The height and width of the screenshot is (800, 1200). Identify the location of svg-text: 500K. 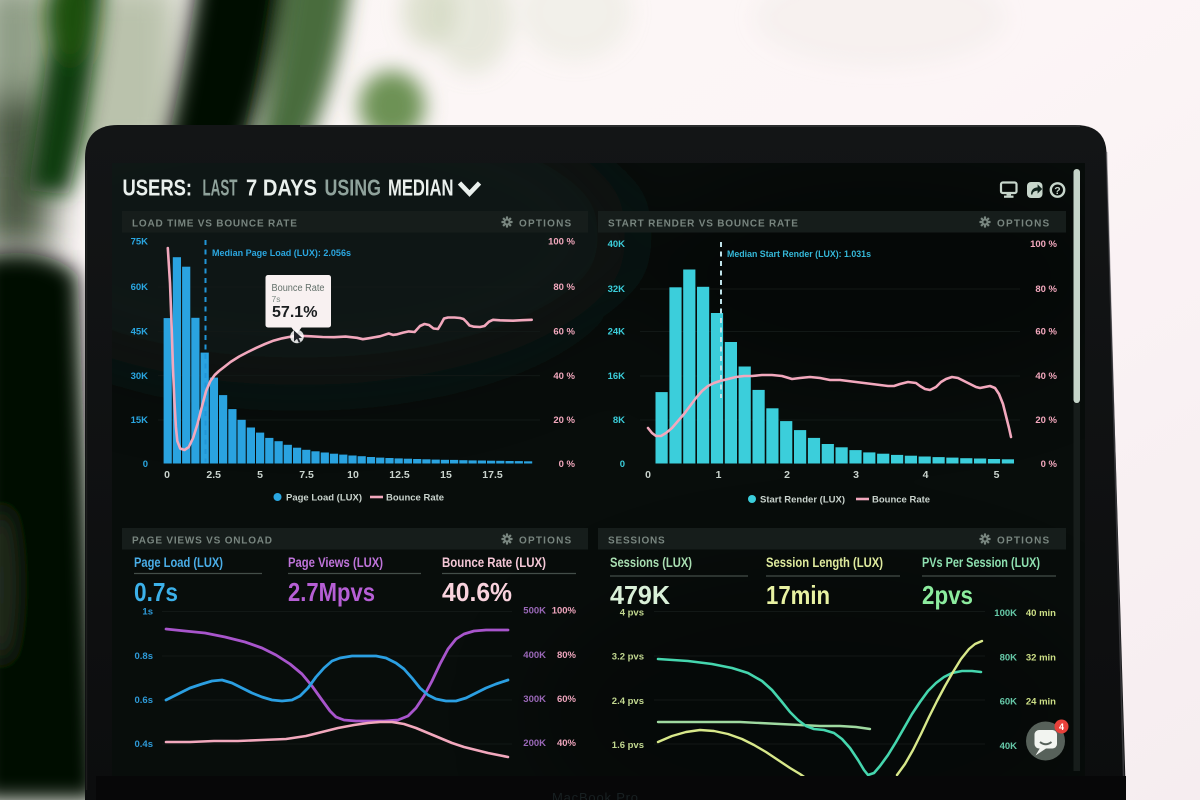
(534, 611).